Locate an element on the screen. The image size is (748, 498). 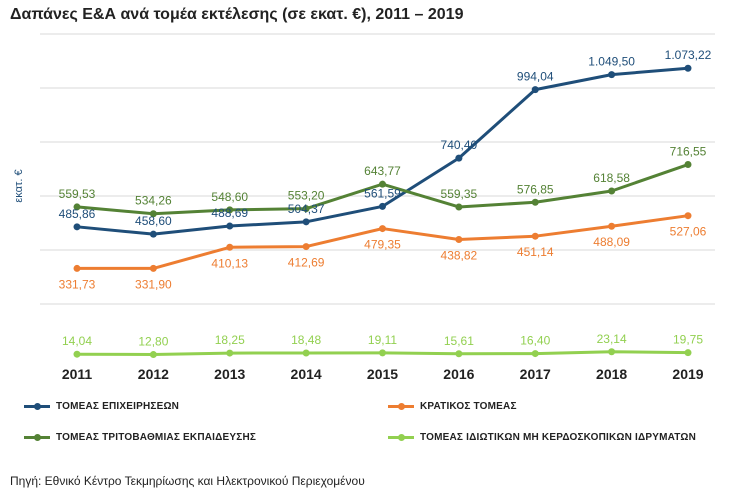
x-tick-label: 2015 is located at coordinates (382, 374).